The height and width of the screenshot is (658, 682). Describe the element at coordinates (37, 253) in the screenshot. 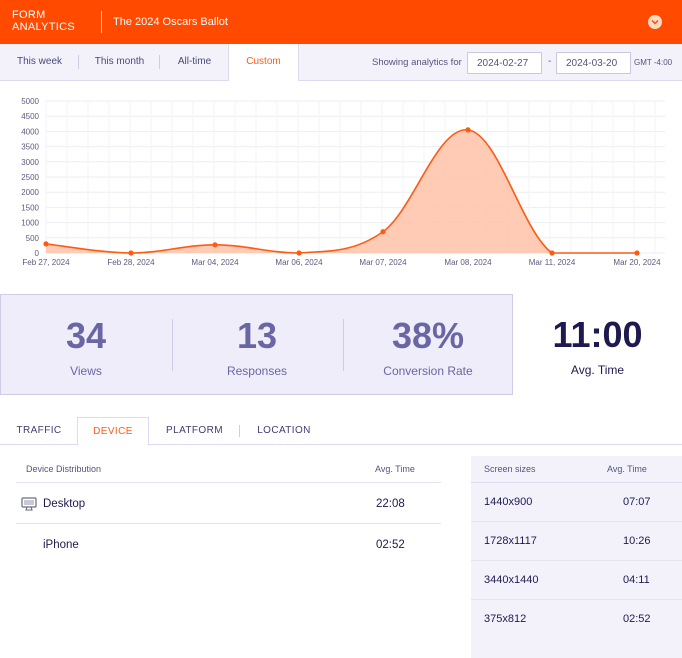

I see `y-tick-label: 0` at that location.